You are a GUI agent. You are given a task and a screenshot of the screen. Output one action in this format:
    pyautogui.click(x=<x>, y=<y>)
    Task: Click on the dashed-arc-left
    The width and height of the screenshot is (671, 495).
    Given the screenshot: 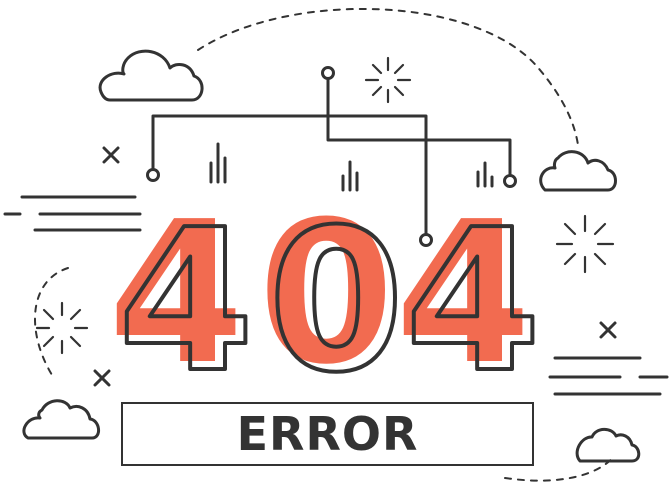 What is the action you would take?
    pyautogui.click(x=51, y=321)
    